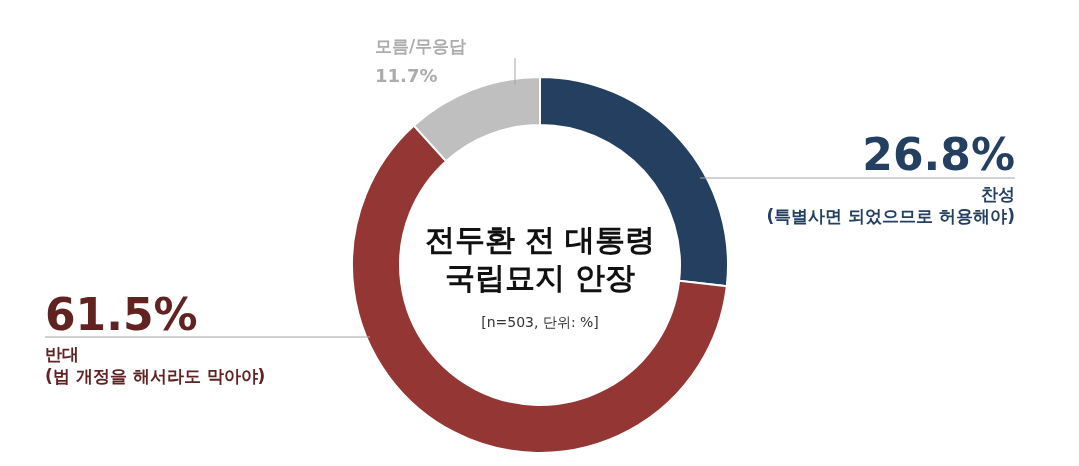 This screenshot has width=1079, height=466. What do you see at coordinates (540, 258) in the screenshot?
I see `text: 전두환 전 대통령 국립묘지 안장` at bounding box center [540, 258].